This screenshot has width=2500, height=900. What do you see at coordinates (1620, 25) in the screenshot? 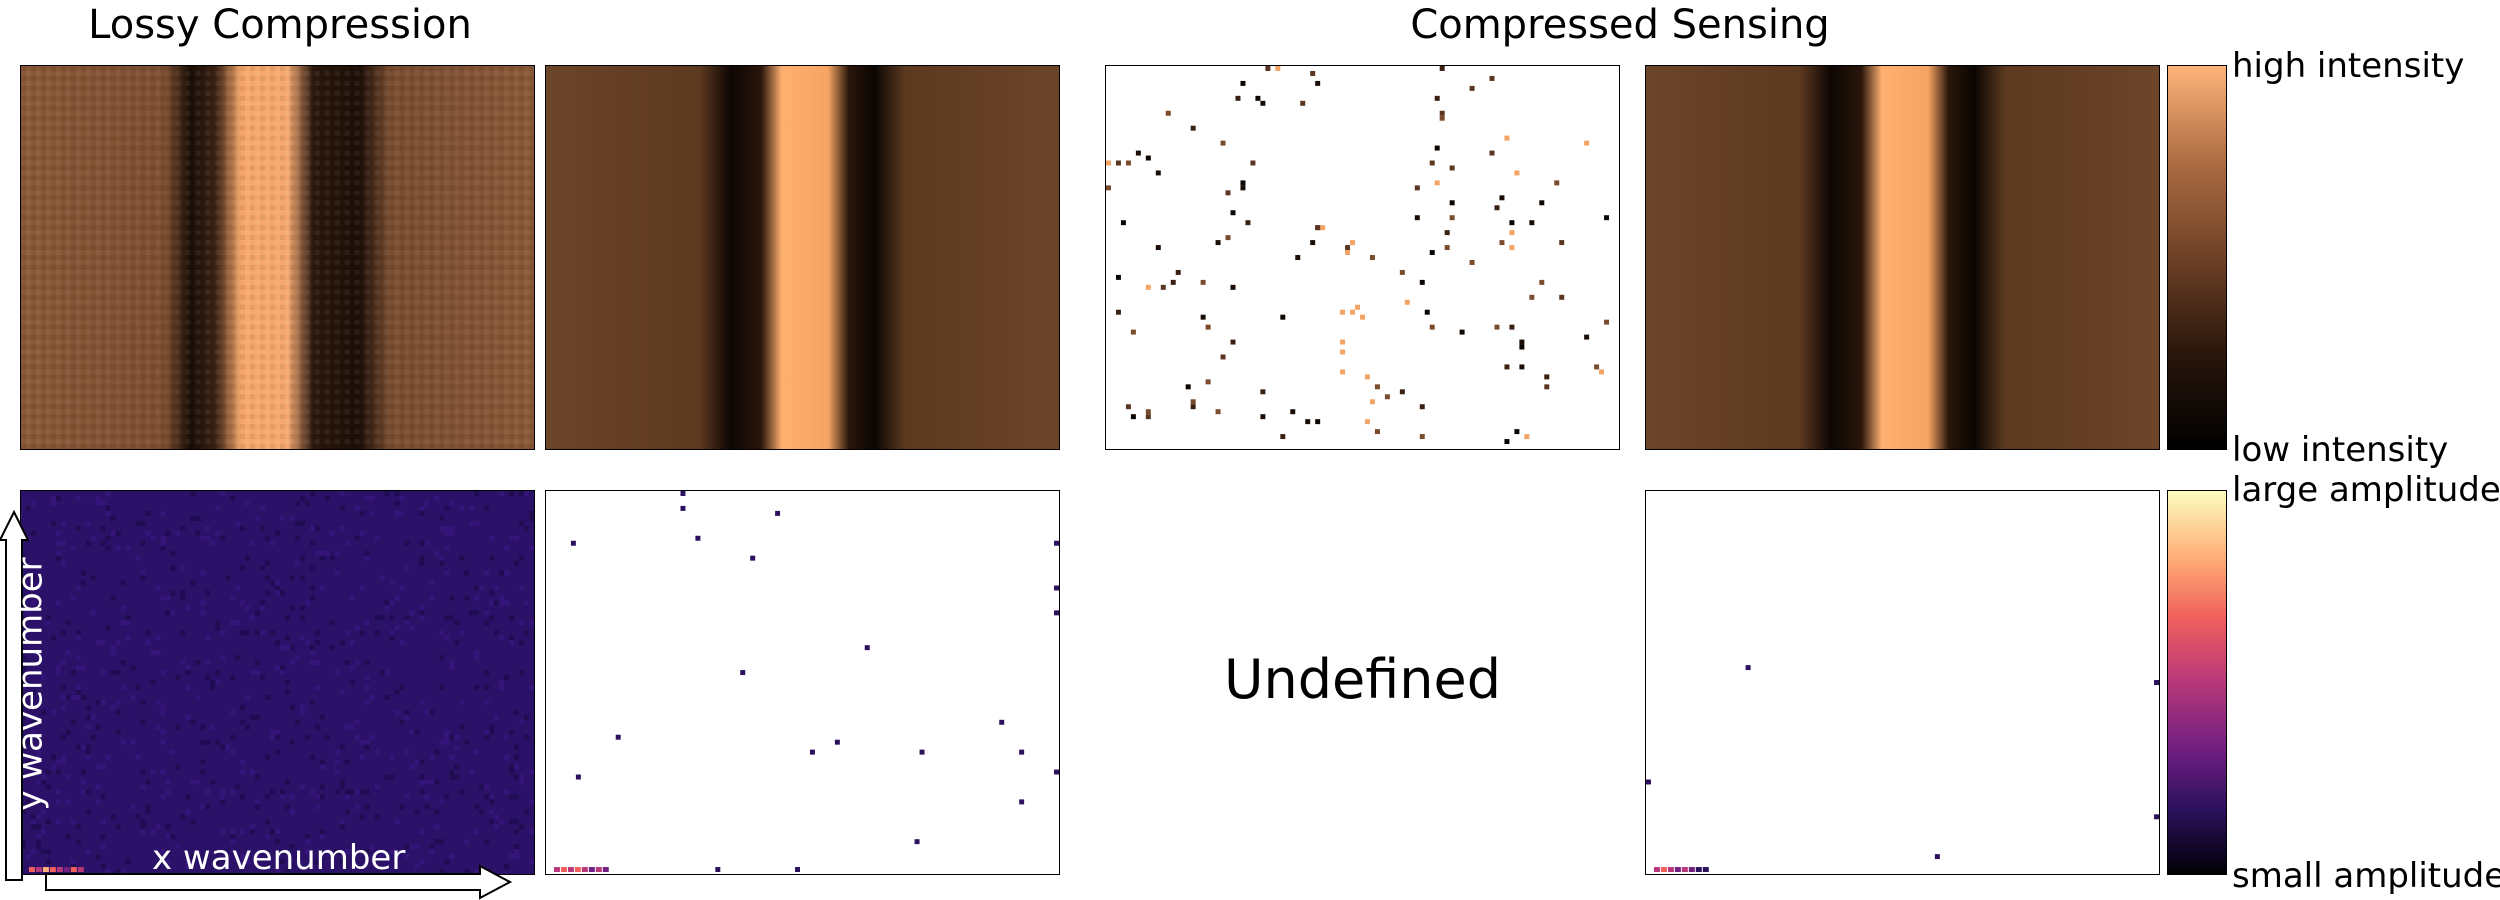
I see `title-compressed-sensing: Compressed Sensing` at bounding box center [1620, 25].